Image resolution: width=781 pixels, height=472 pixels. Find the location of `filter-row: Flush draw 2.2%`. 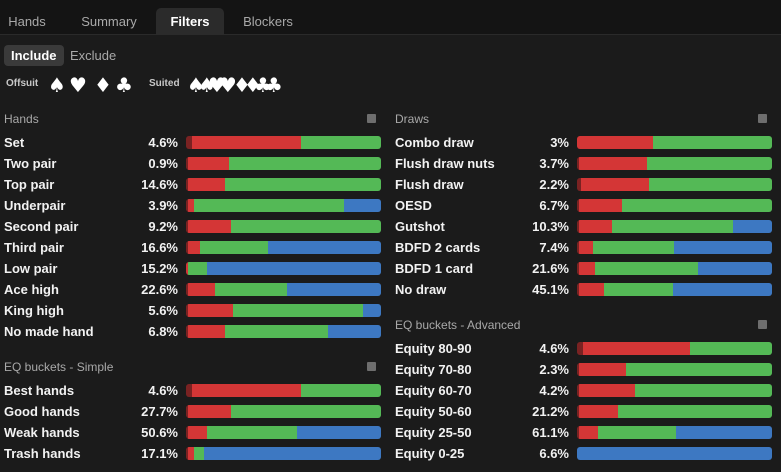

filter-row: Flush draw 2.2% is located at coordinates (583, 184).